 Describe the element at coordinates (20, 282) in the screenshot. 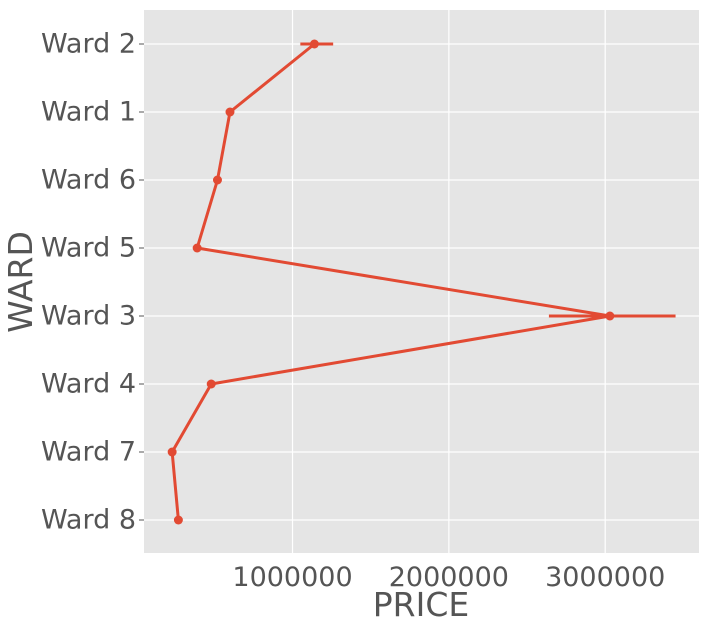

I see `y-axis-label: WARD` at that location.